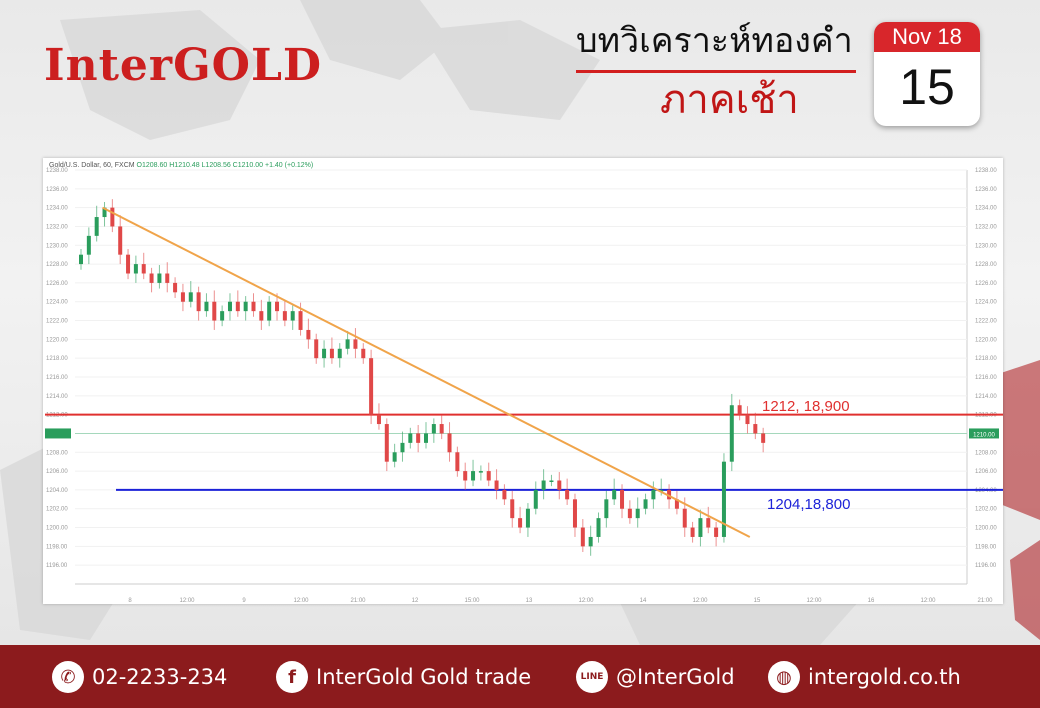  What do you see at coordinates (714, 41) in the screenshot?
I see `page-title: บทวิเคราะห์ทองคำ` at bounding box center [714, 41].